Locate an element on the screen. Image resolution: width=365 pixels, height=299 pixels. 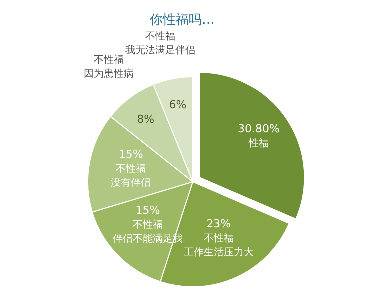
data-label: 6% is located at coordinates (178, 105).